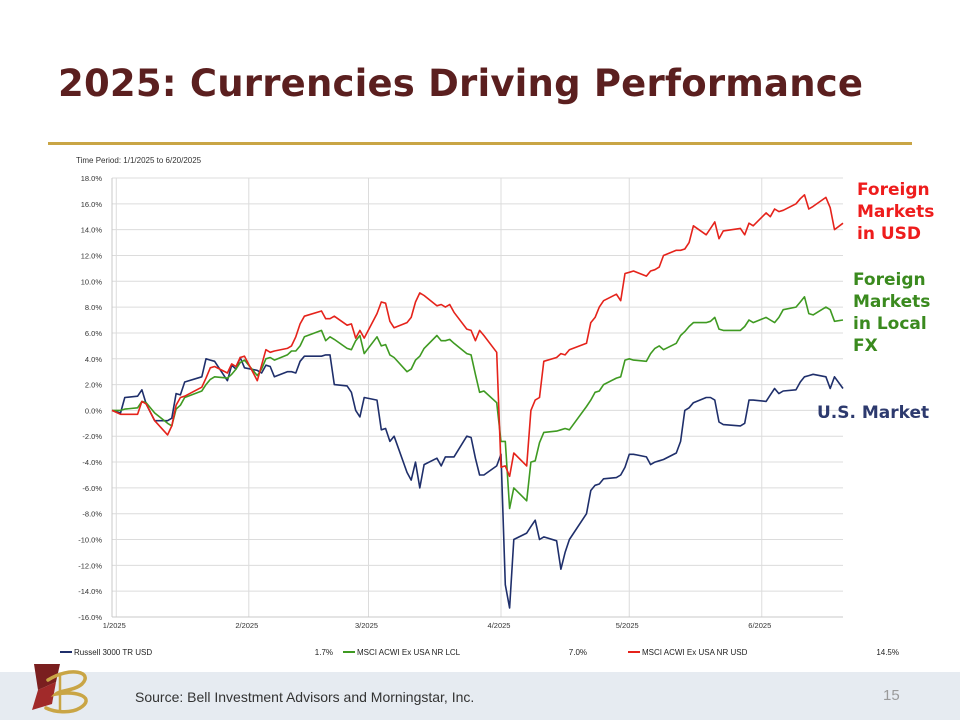 This screenshot has height=720, width=960. What do you see at coordinates (92, 178) in the screenshot?
I see `y-tick-label: 18.0%` at bounding box center [92, 178].